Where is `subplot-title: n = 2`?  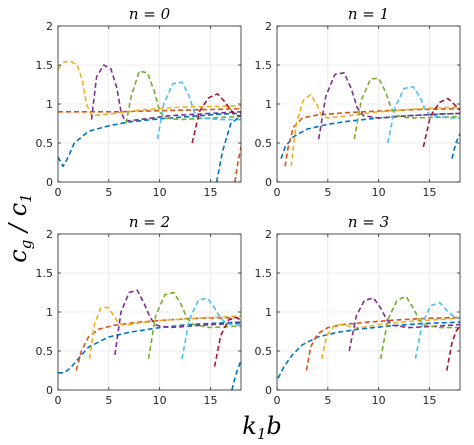 subplot-title: n = 2 is located at coordinates (149, 222).